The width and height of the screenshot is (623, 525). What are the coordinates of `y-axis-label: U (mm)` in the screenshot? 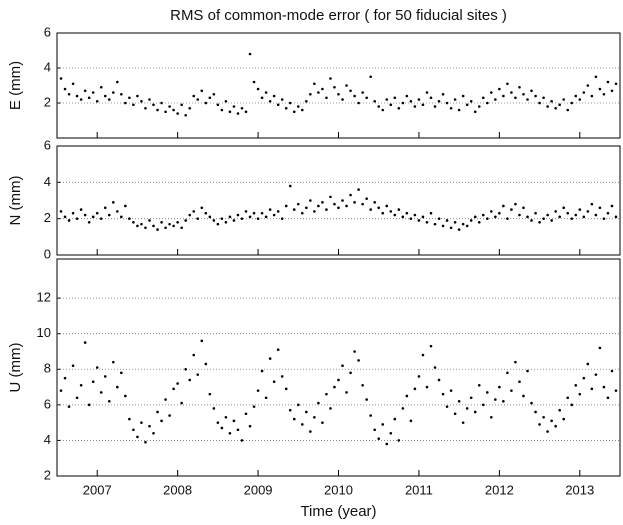 It's located at (15, 368).